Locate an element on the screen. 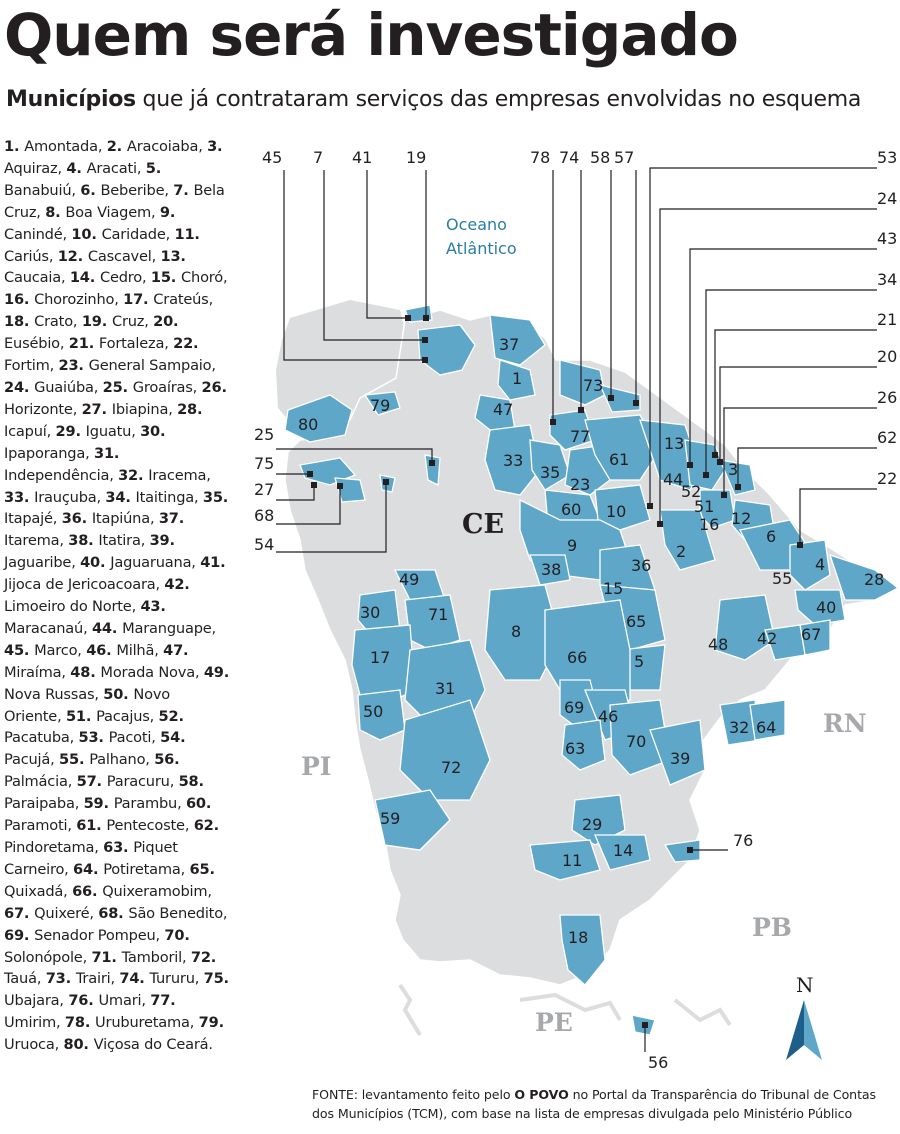 The width and height of the screenshot is (900, 1134). legend-item: 50. Novo Oriente, is located at coordinates (87, 705).